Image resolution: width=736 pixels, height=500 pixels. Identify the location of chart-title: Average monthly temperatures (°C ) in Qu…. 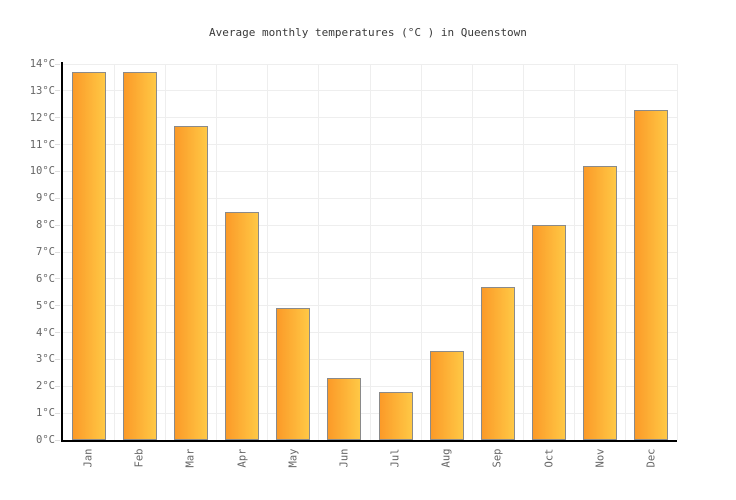
(368, 32).